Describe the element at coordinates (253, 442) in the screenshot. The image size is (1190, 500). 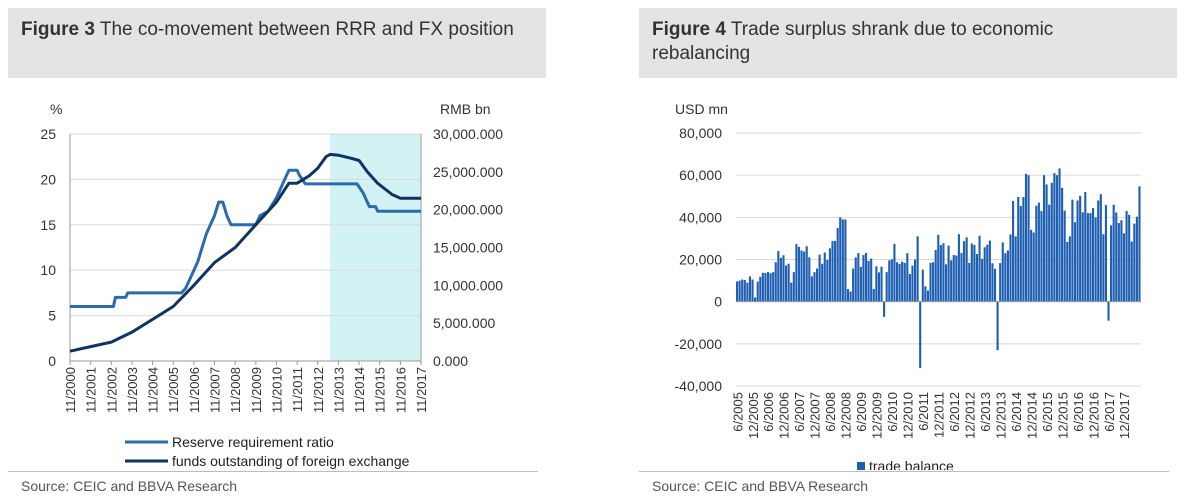
I see `legend-label: Reserve requirement ratio` at that location.